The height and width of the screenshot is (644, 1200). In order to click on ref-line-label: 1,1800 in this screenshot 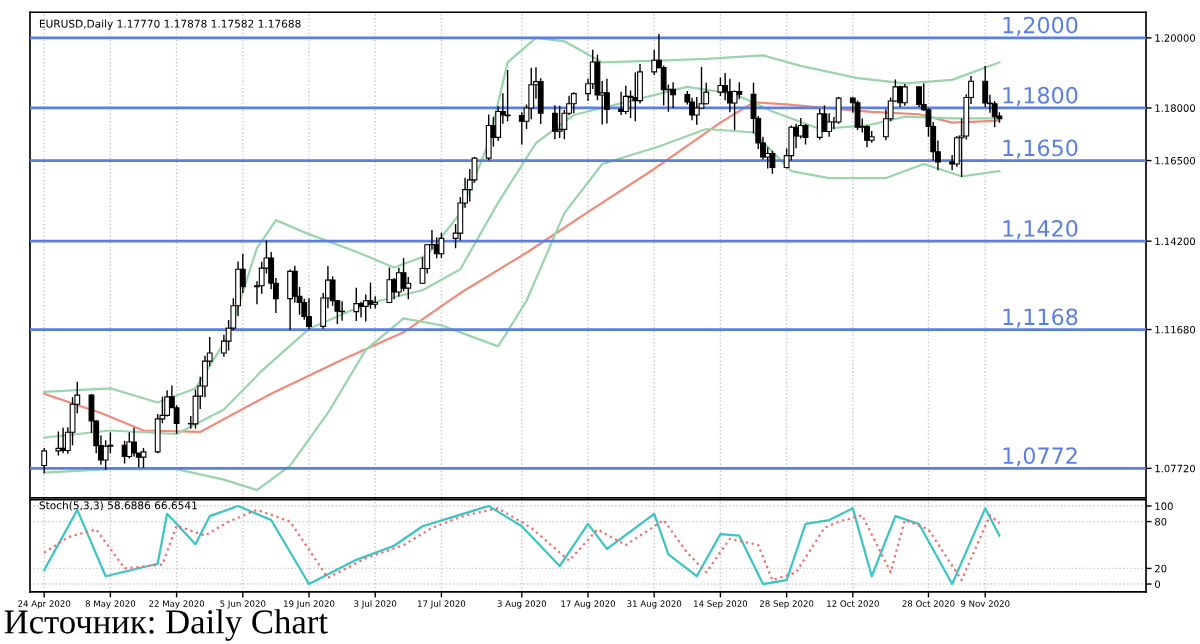, I will do `click(1040, 96)`.